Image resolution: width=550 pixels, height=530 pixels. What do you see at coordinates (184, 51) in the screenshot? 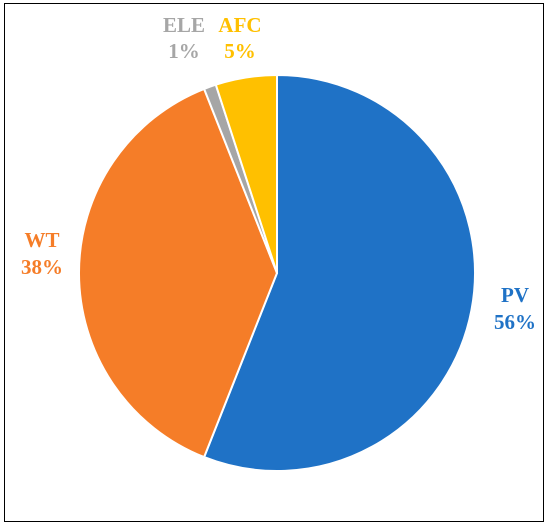
I see `slice-percent-label-ele: 1%` at bounding box center [184, 51].